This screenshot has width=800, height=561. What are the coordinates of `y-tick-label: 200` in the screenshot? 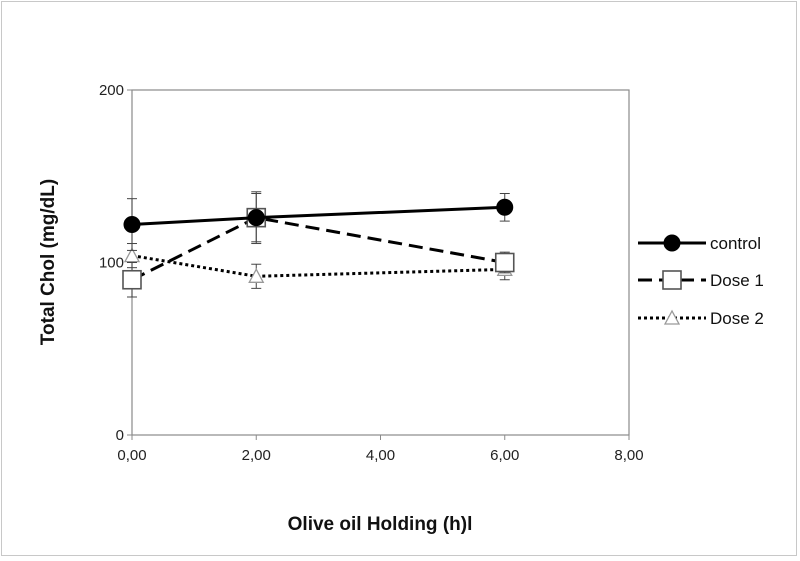 It's located at (111, 90).